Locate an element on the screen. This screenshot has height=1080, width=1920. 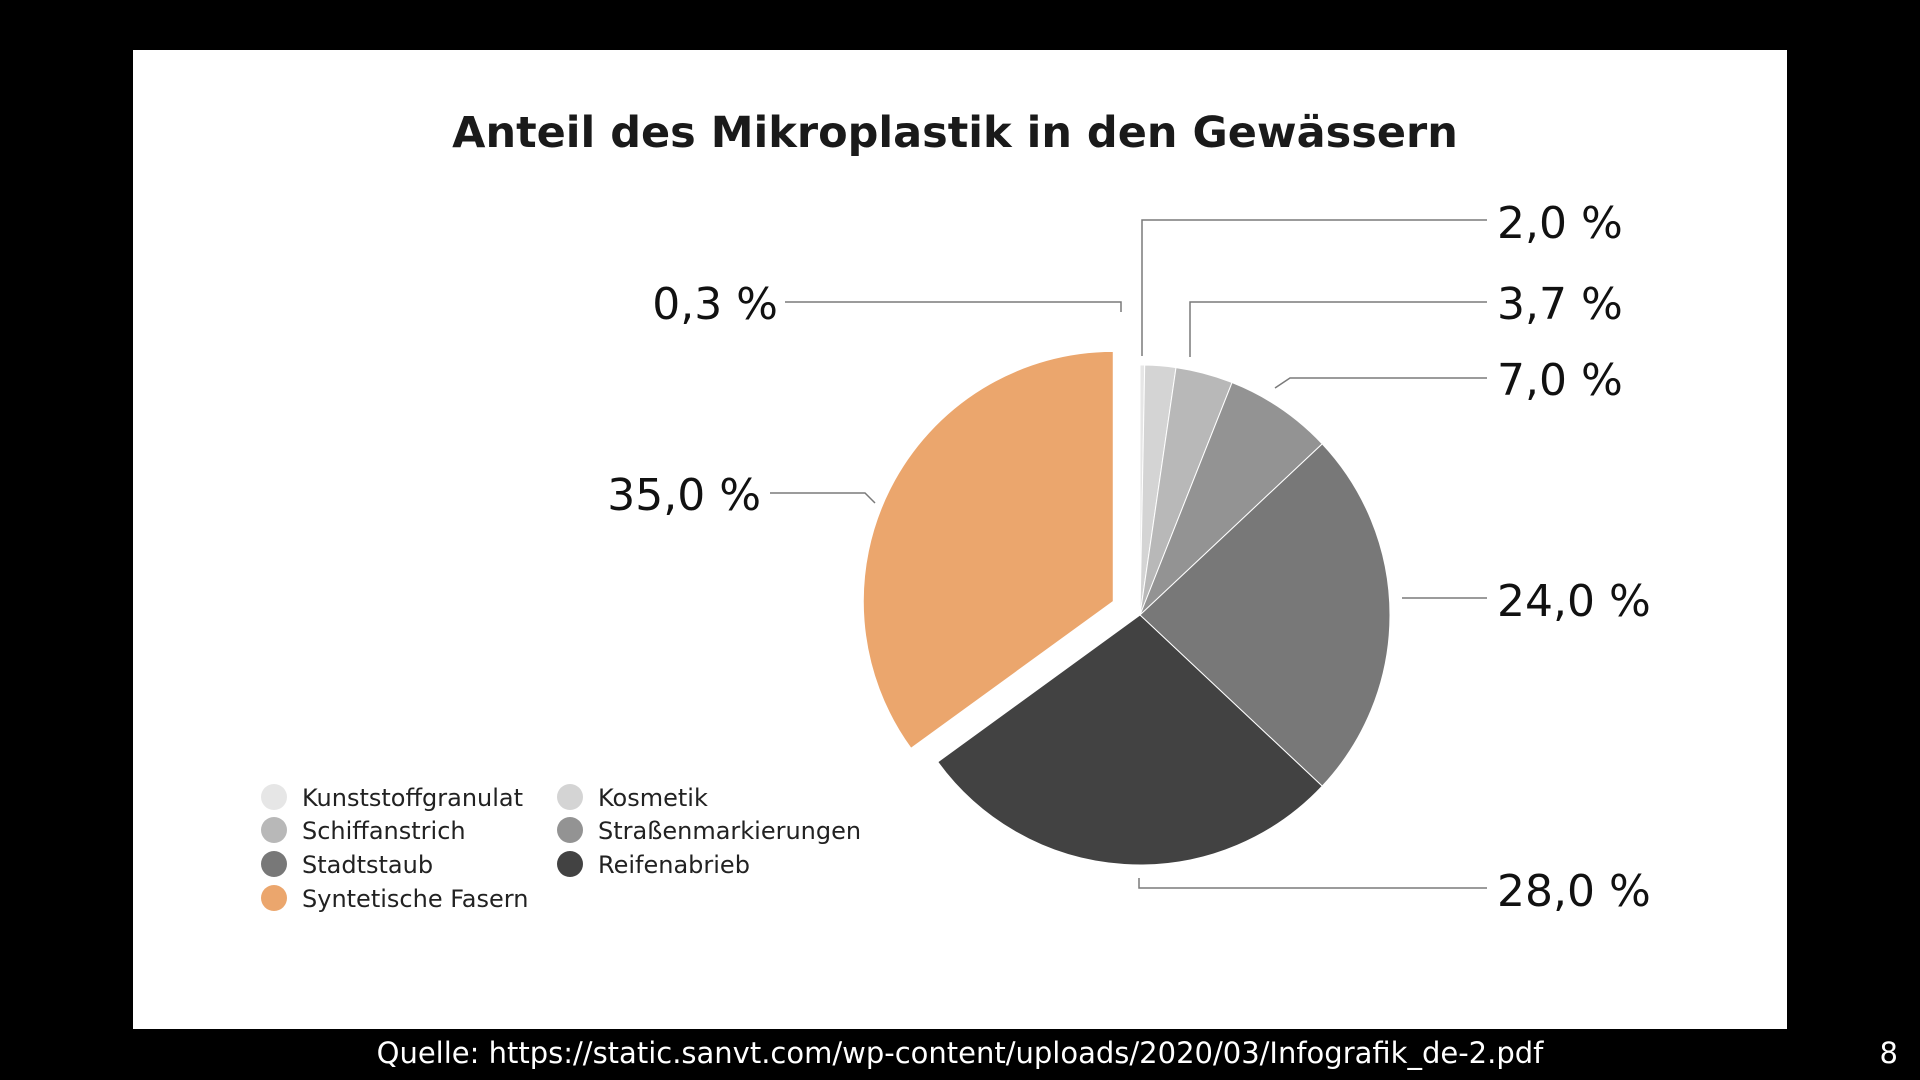
legend-swatch-reifenabrieb is located at coordinates (570, 864).